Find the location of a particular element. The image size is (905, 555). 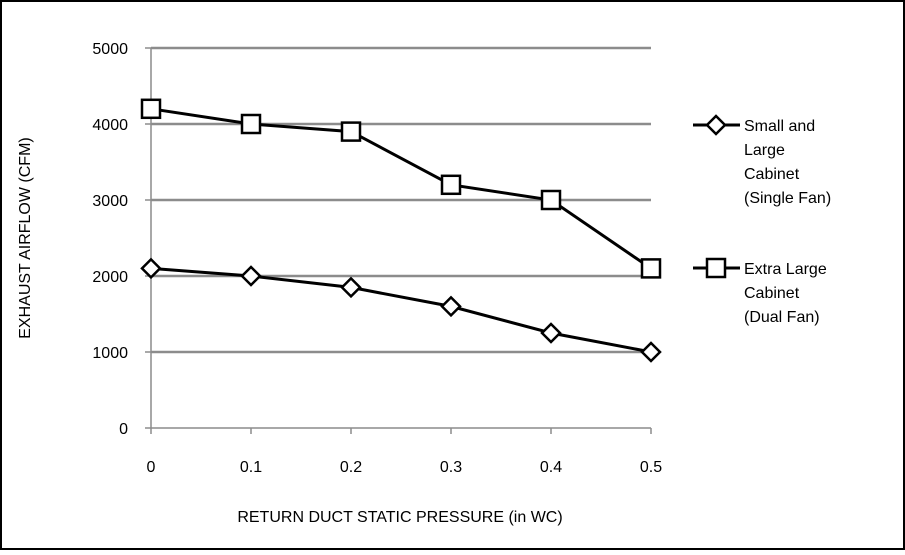

y-axis-title: EXHAUST AIRFLOW (CFM) is located at coordinates (25, 238).